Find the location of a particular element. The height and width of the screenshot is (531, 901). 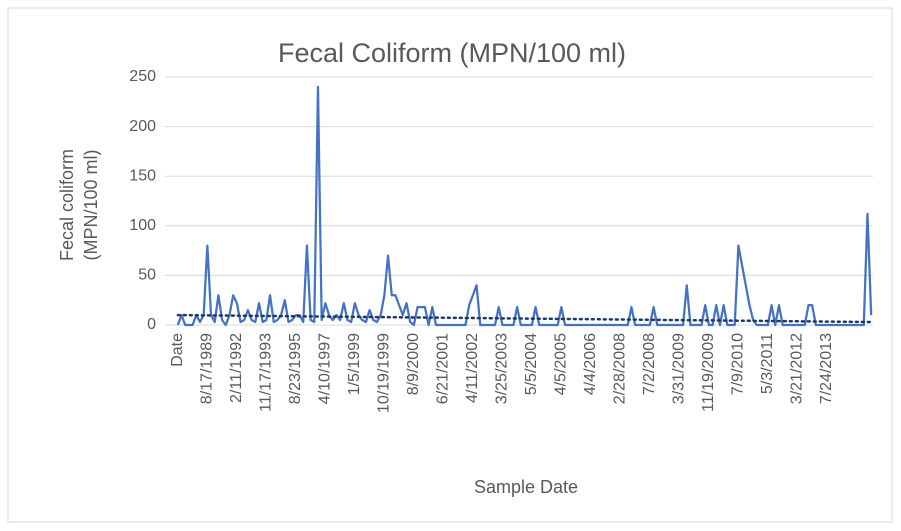

x-tick-label: 11/17/1993 is located at coordinates (266, 372).